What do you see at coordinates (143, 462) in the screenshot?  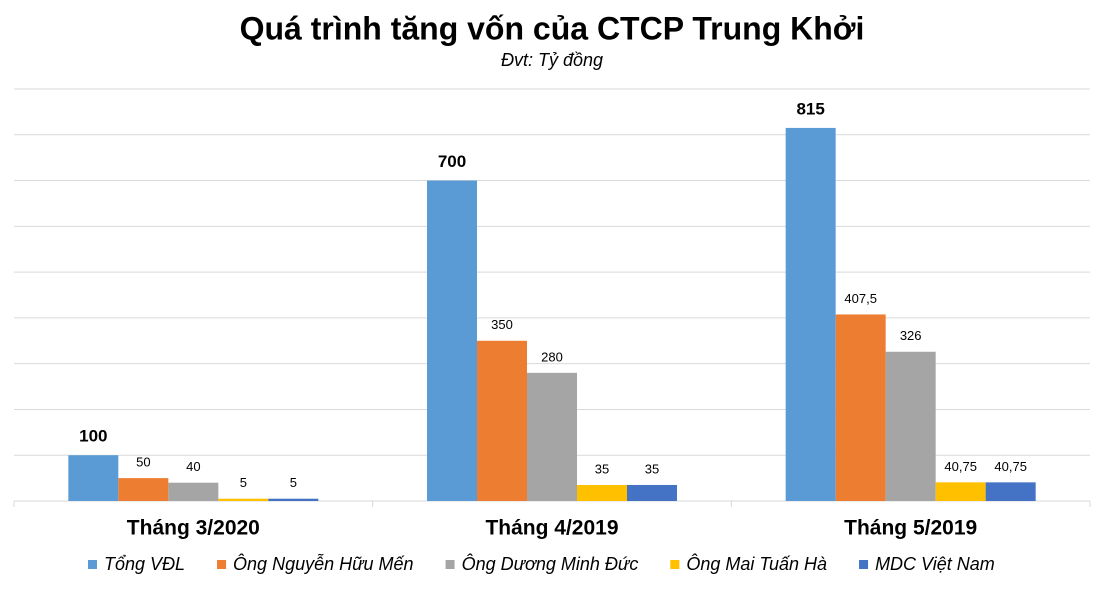 I see `value-label: 50` at bounding box center [143, 462].